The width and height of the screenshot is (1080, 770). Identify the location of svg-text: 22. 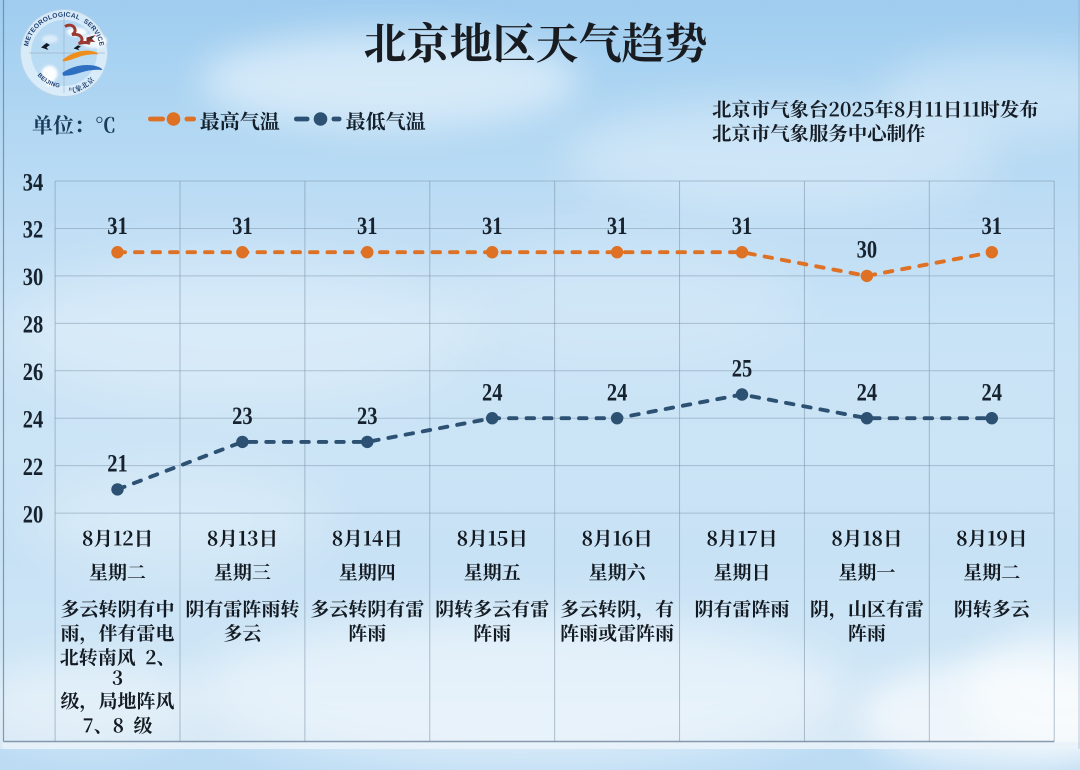
(33, 466).